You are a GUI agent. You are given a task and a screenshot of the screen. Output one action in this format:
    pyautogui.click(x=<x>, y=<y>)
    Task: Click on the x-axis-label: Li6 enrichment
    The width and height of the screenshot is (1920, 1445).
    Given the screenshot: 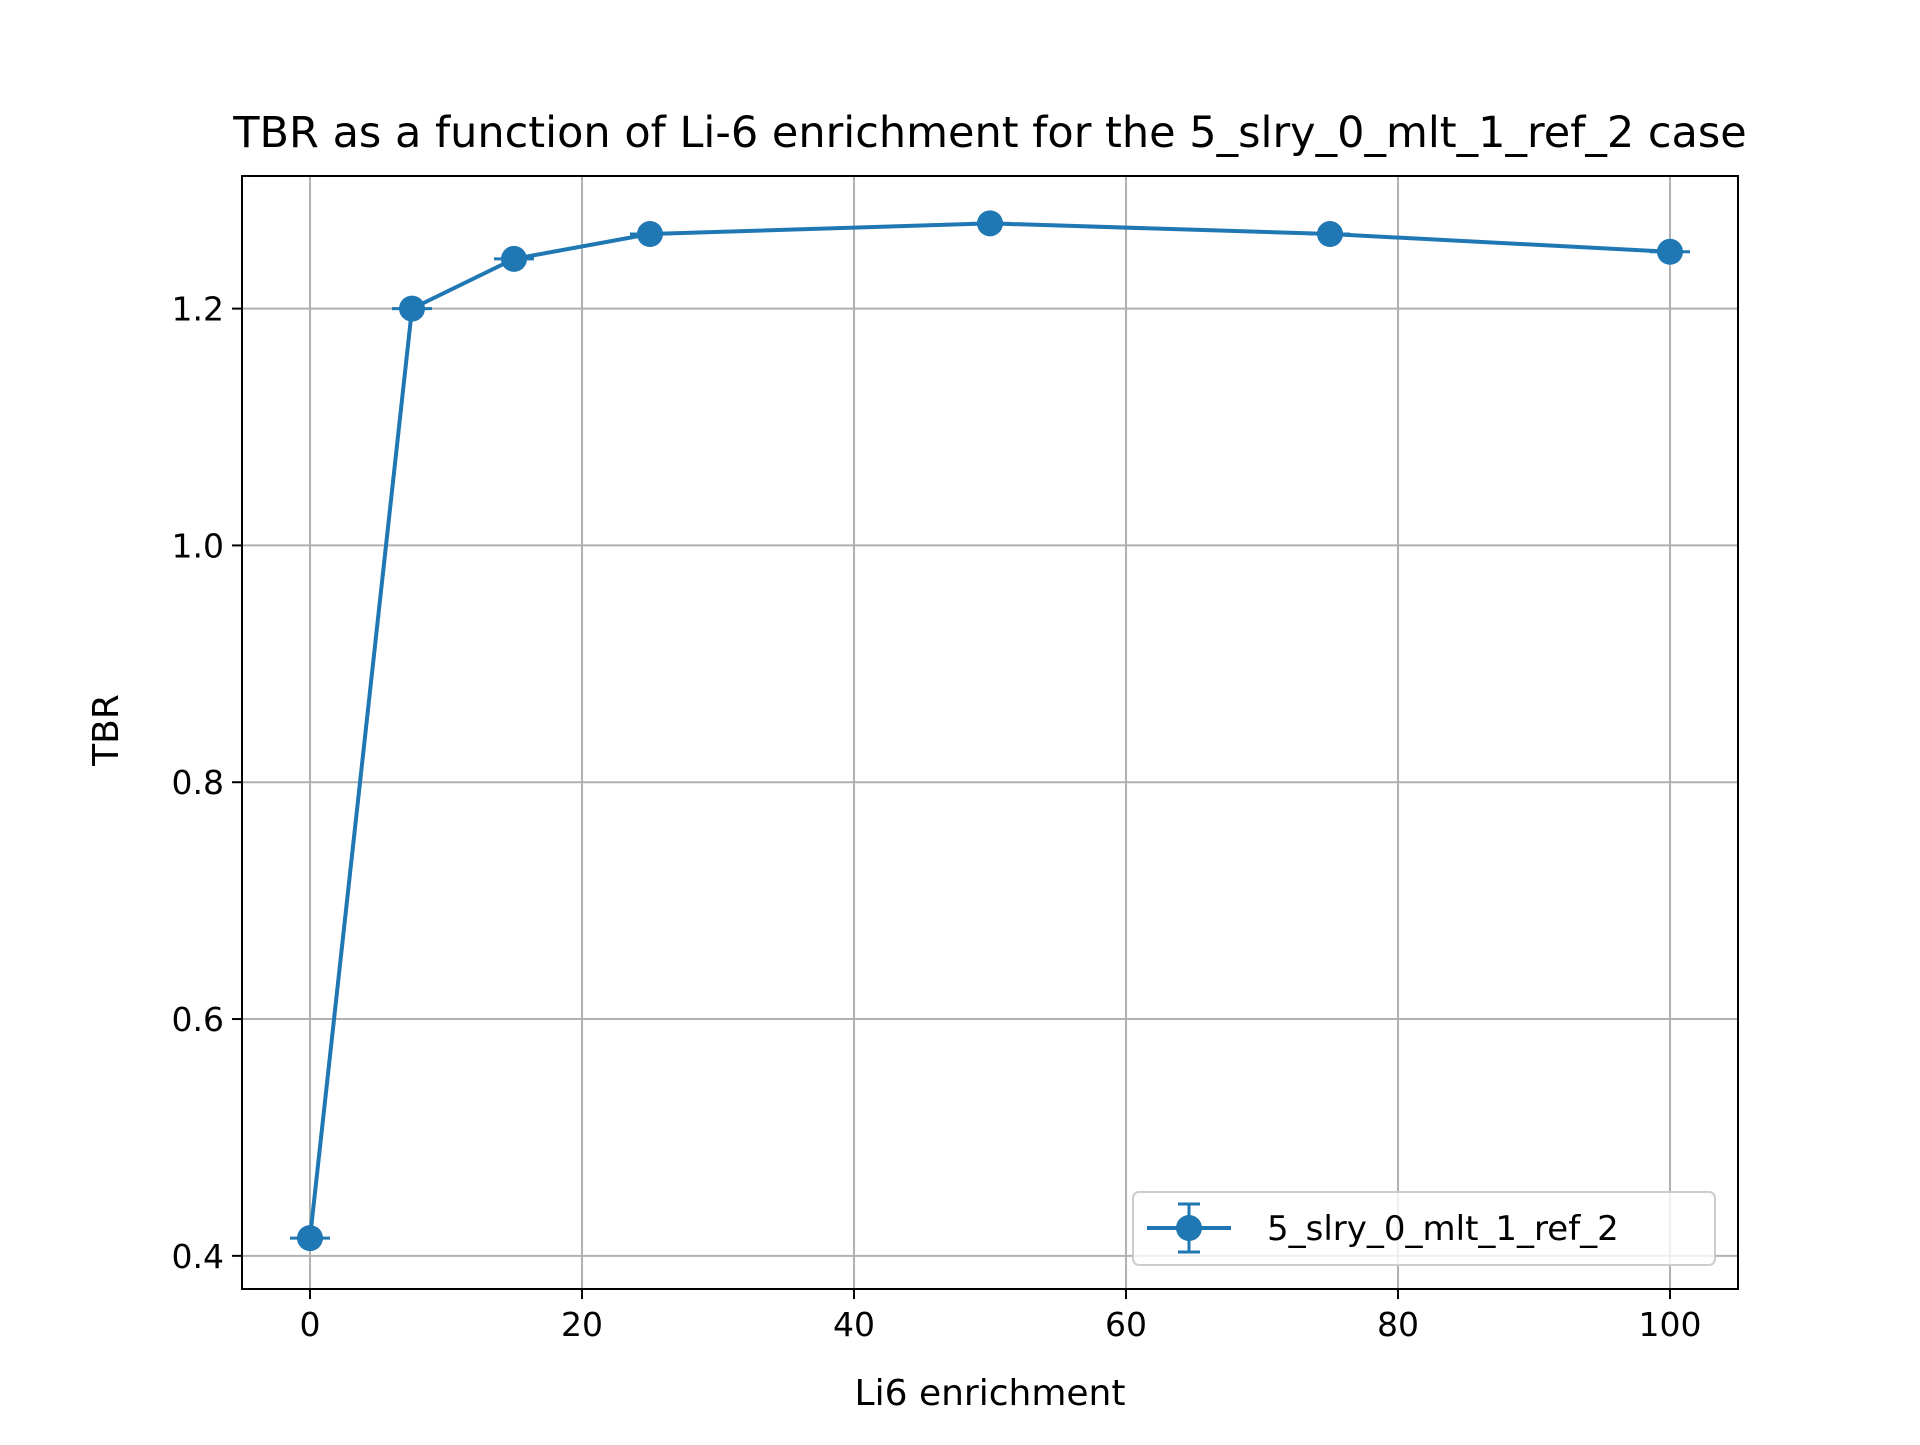 What is the action you would take?
    pyautogui.click(x=990, y=1393)
    